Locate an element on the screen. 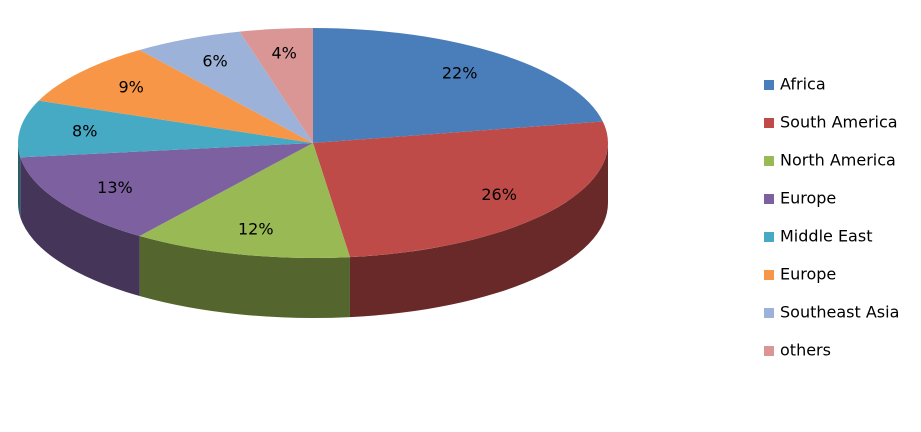  legend-label: South America is located at coordinates (839, 122).